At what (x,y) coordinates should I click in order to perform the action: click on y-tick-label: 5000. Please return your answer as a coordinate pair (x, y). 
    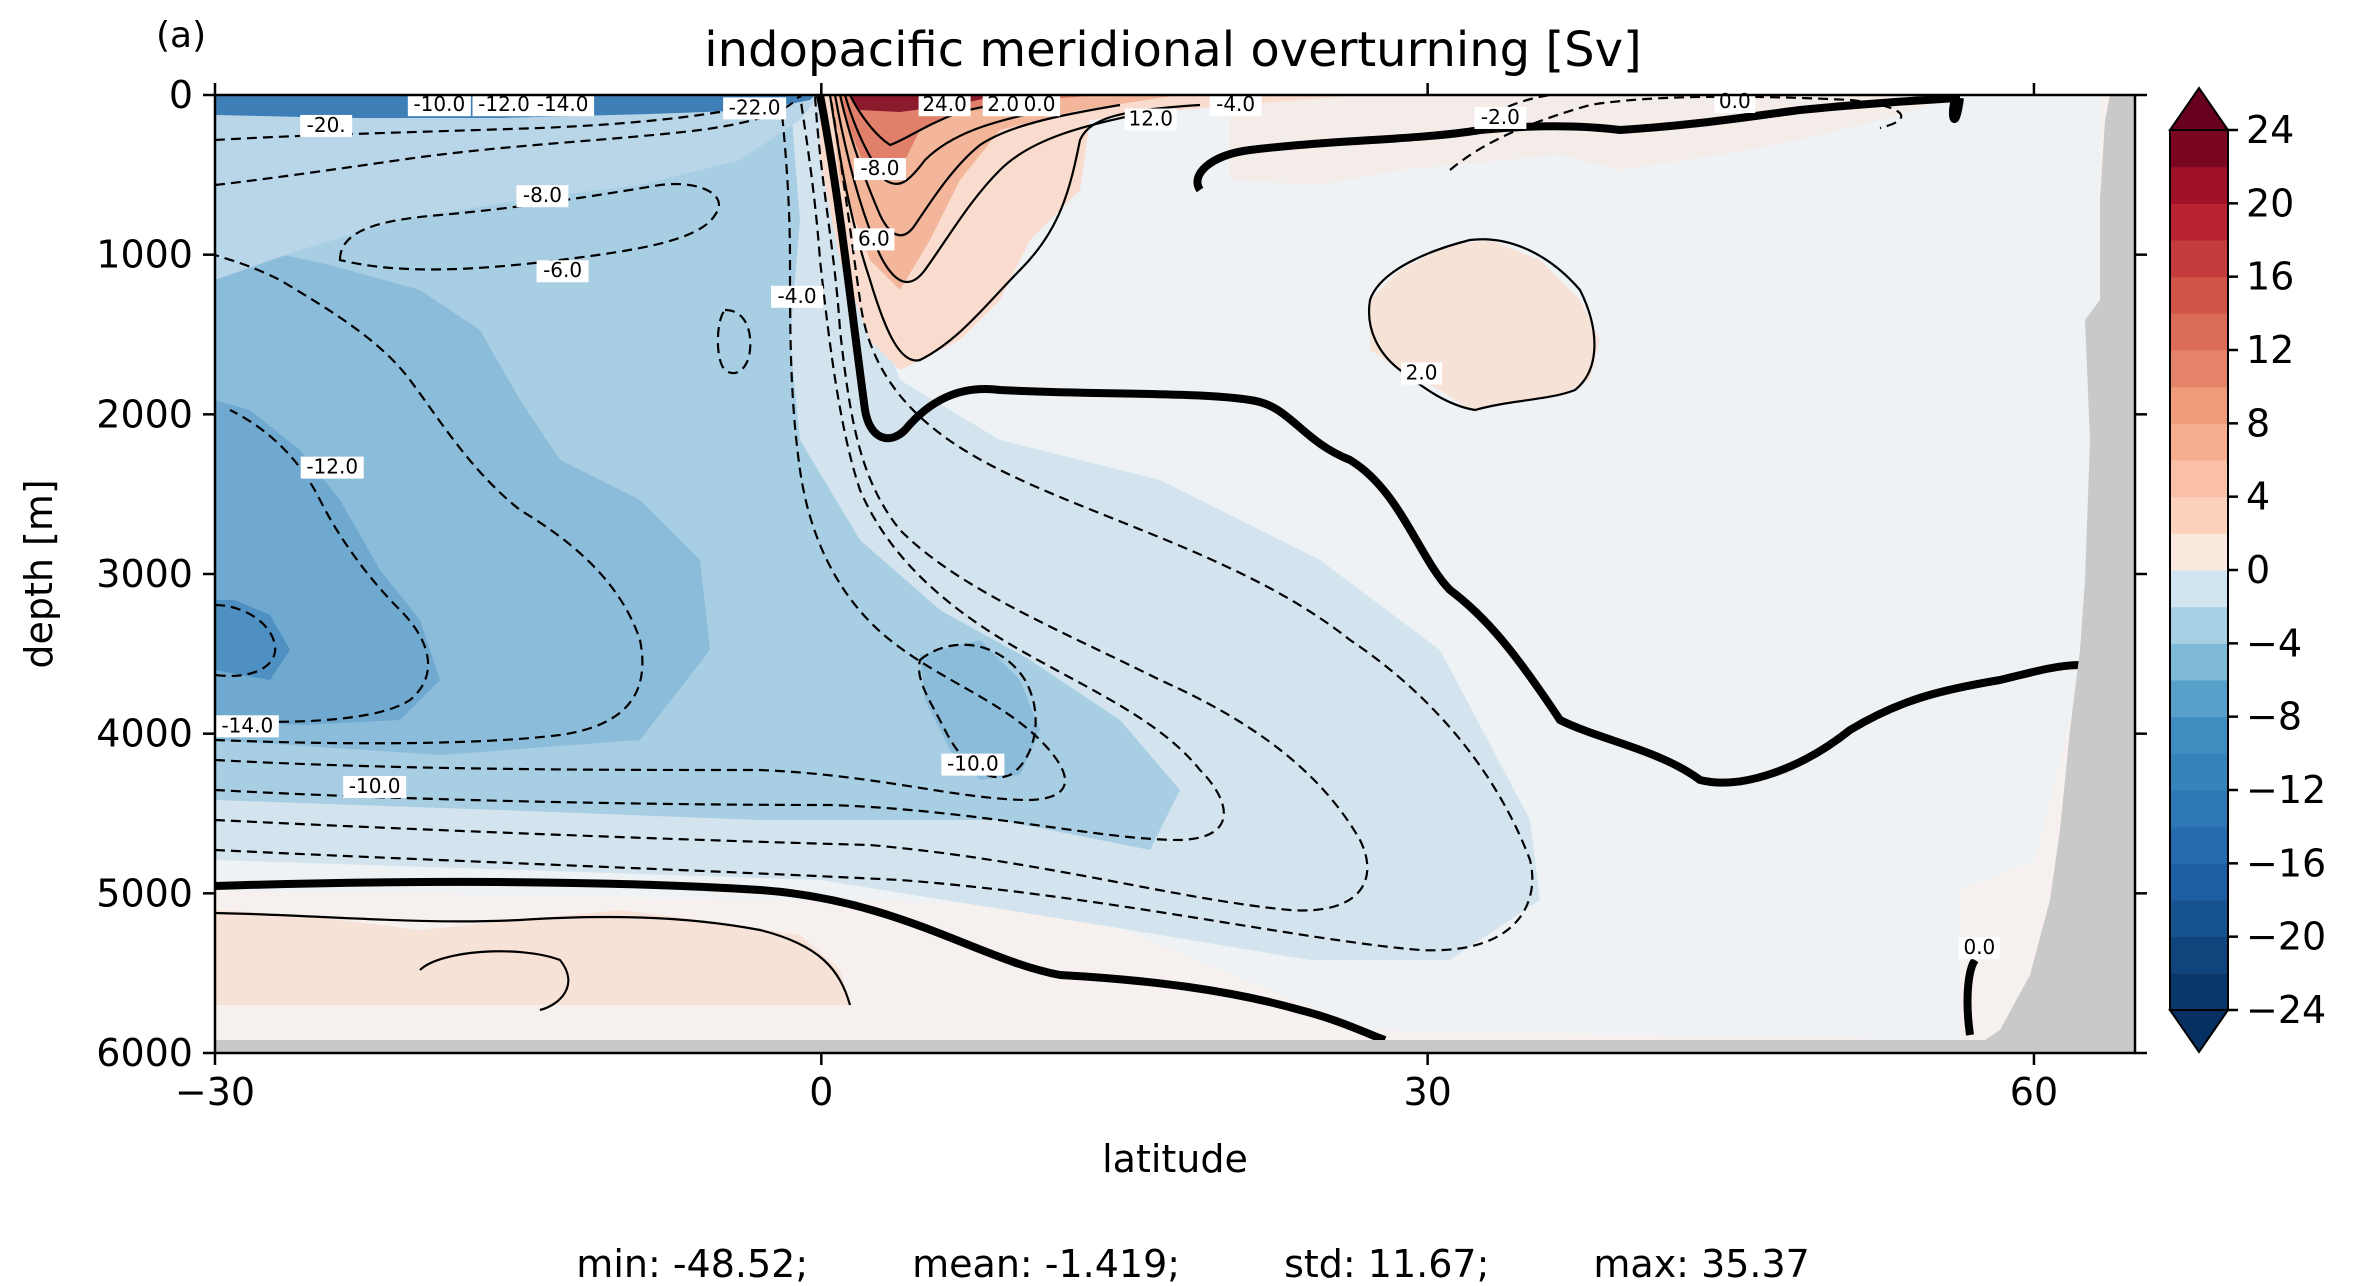
    Looking at the image, I should click on (144, 893).